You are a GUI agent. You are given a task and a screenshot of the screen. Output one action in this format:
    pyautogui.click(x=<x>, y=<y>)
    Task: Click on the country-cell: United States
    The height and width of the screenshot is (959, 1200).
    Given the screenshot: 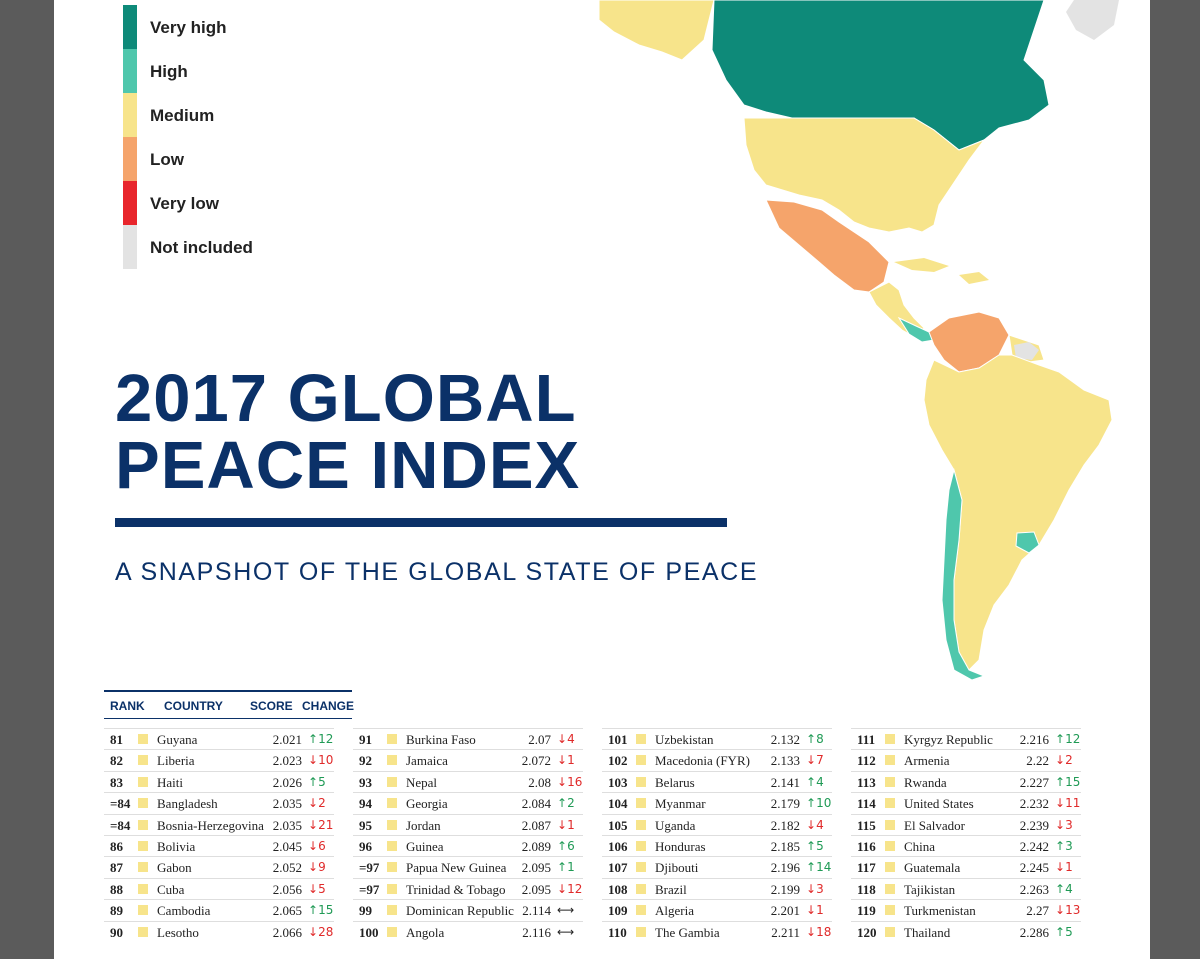 What is the action you would take?
    pyautogui.click(x=939, y=804)
    